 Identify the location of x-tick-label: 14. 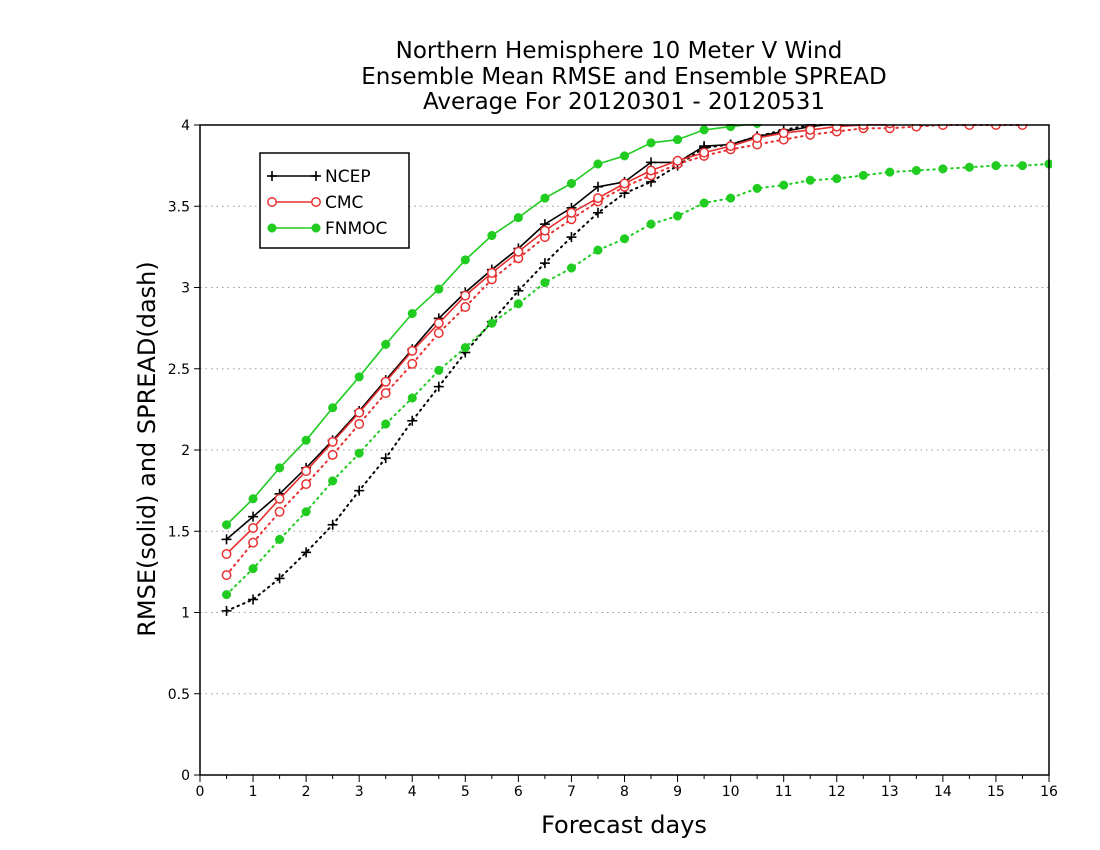
(943, 792).